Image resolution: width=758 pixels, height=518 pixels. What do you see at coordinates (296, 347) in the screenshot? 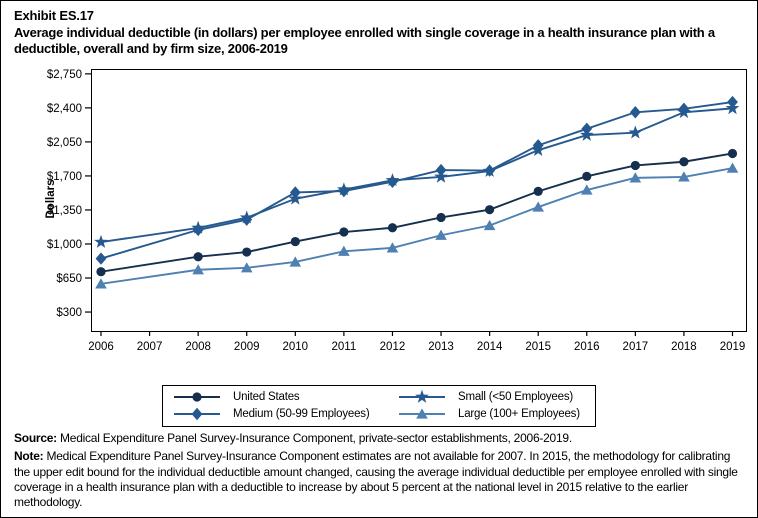
I see `x-tick-label: 2010` at bounding box center [296, 347].